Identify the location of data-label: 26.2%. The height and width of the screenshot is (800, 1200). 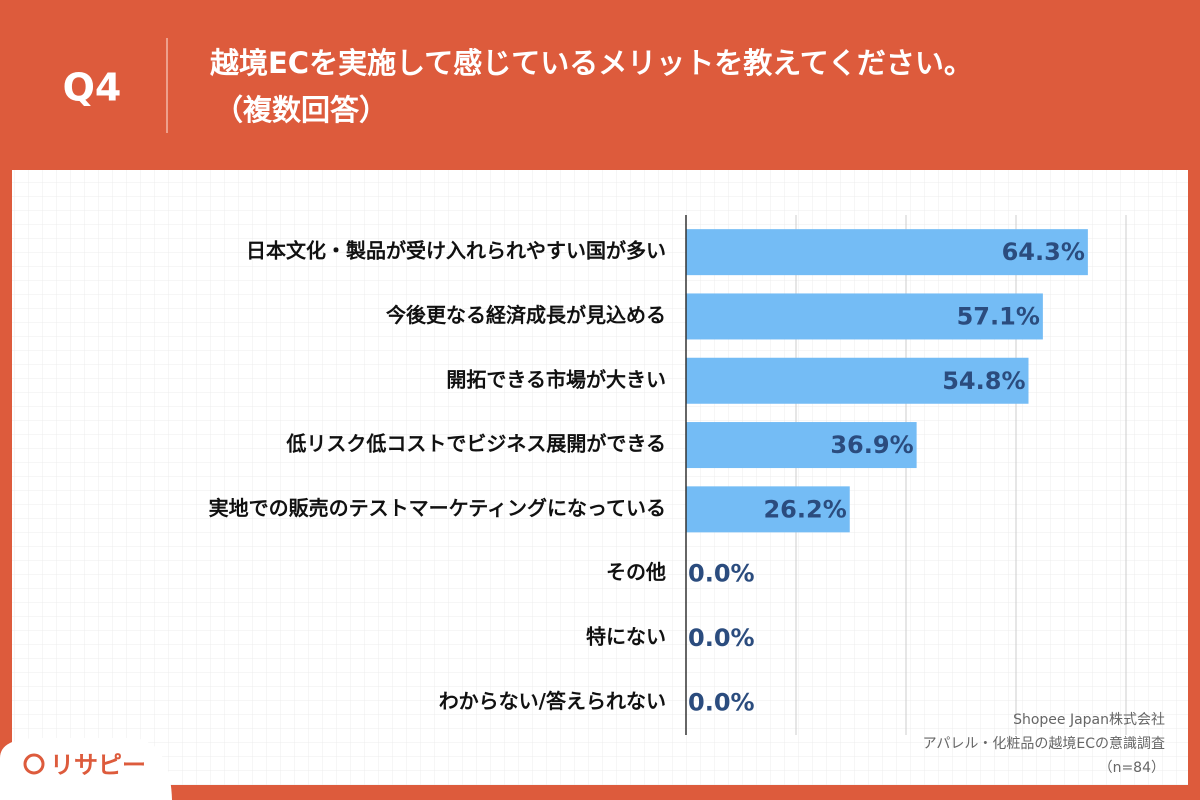
(804, 509).